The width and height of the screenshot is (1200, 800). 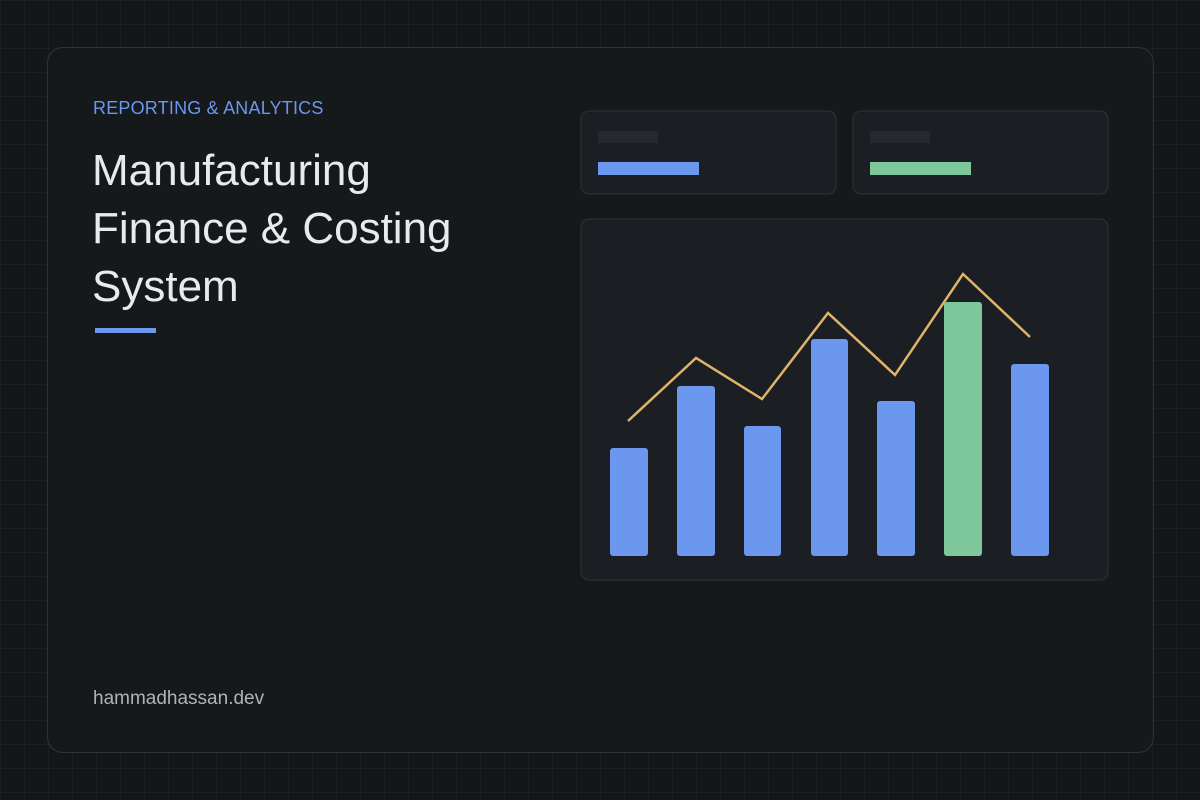 I want to click on title: Manufacturing Finance & Costing System, so click(x=272, y=228).